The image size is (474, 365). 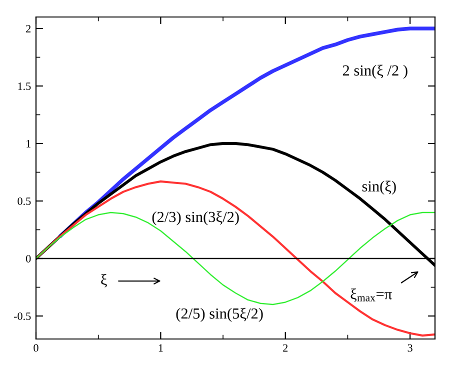 I want to click on annotation: ξ$_{max}$=π, so click(x=371, y=295).